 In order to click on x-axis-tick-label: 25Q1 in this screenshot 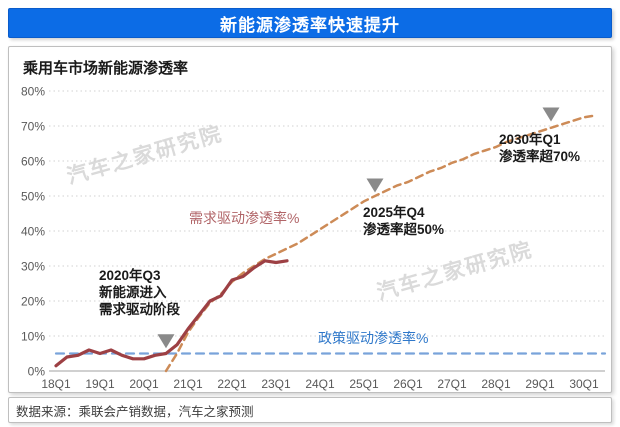, I will do `click(364, 384)`.